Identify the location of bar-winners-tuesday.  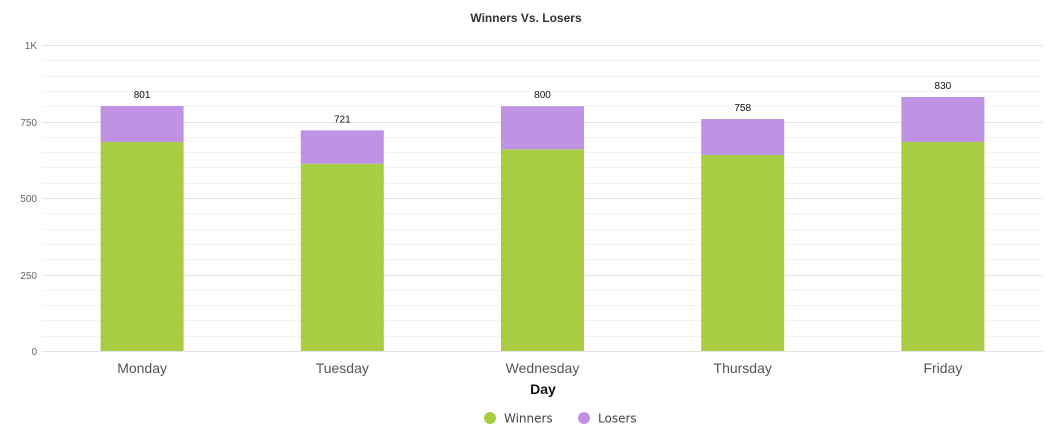
(342, 257).